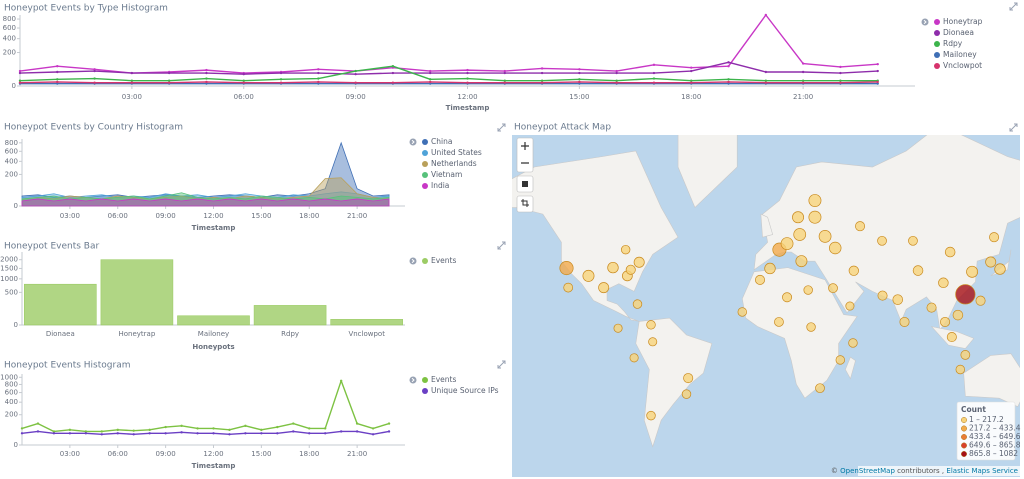  What do you see at coordinates (441, 141) in the screenshot?
I see `legend-label: China` at bounding box center [441, 141].